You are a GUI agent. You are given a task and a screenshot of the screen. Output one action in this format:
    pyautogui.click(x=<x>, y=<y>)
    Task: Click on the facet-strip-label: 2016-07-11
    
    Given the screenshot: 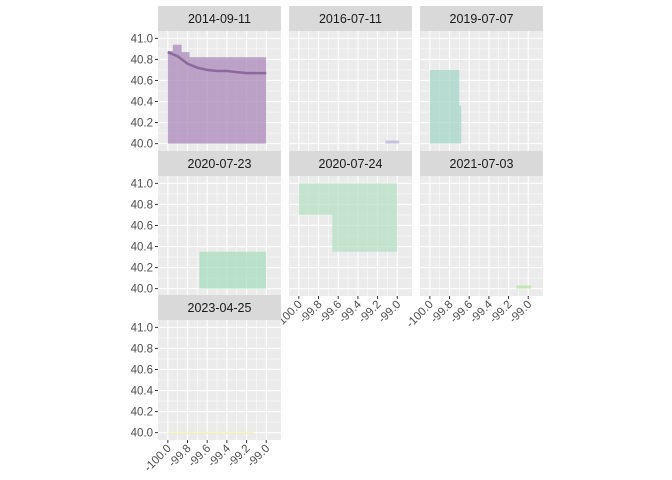 What is the action you would take?
    pyautogui.click(x=350, y=19)
    